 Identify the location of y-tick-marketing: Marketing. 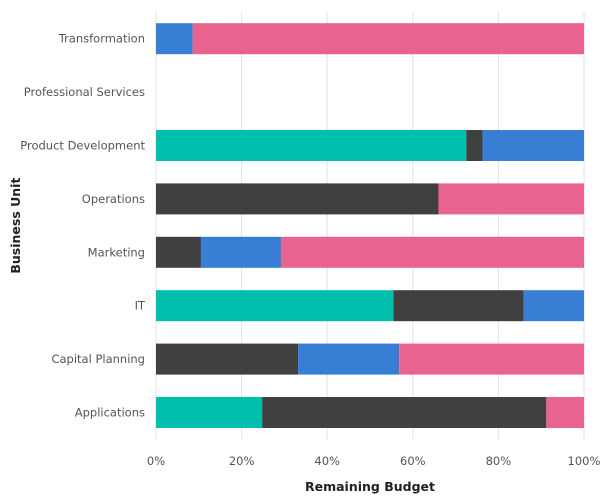
(116, 252).